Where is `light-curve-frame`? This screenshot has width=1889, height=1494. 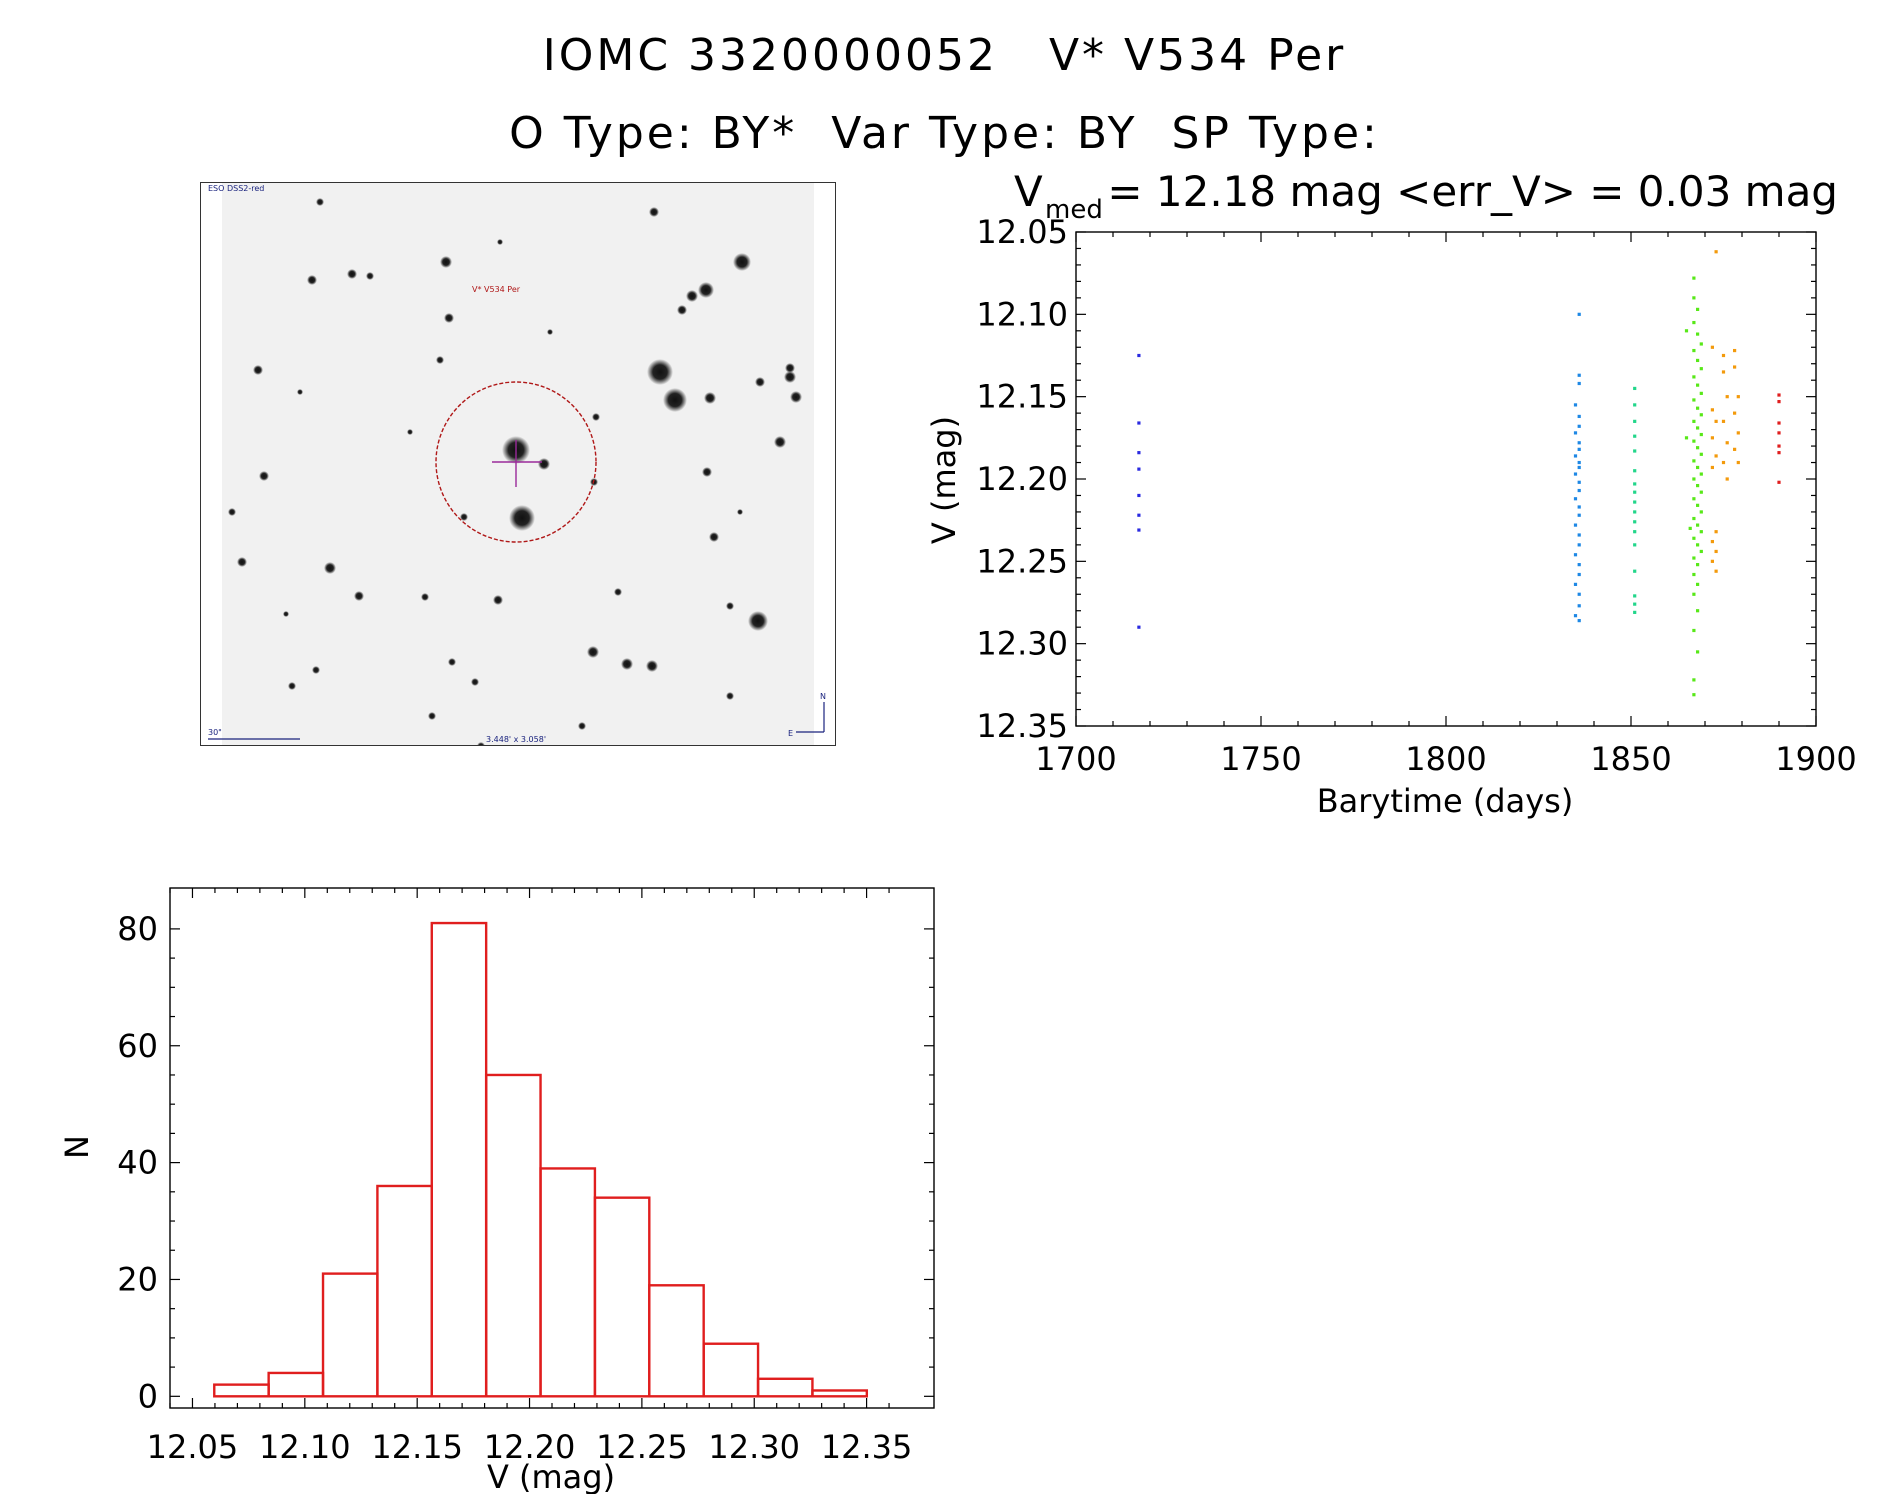
light-curve-frame is located at coordinates (1446, 479).